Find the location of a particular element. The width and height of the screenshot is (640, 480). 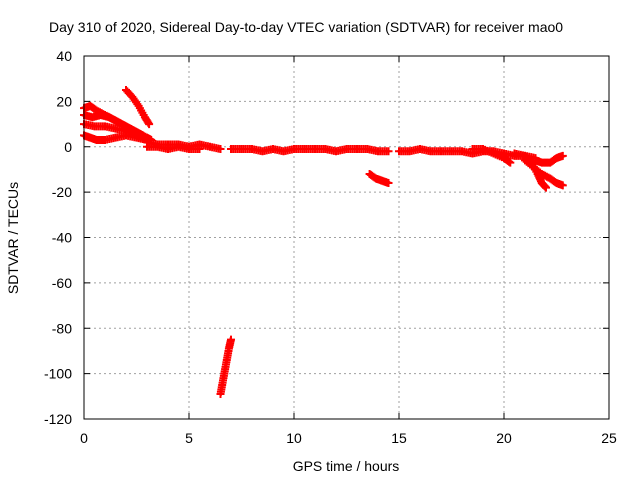

series-arc-j is located at coordinates (379, 178).